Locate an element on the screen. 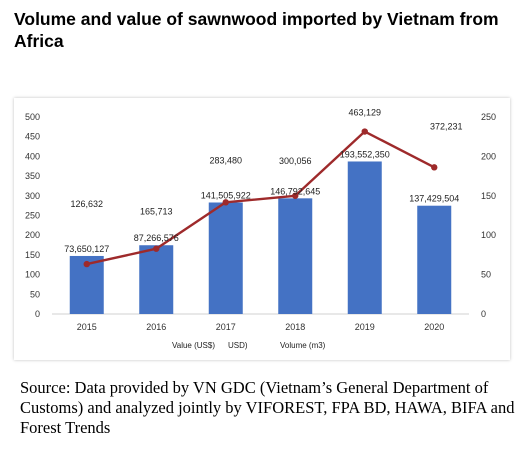 This screenshot has height=451, width=524. bar-data-label: 73,650,127 is located at coordinates (86, 249).